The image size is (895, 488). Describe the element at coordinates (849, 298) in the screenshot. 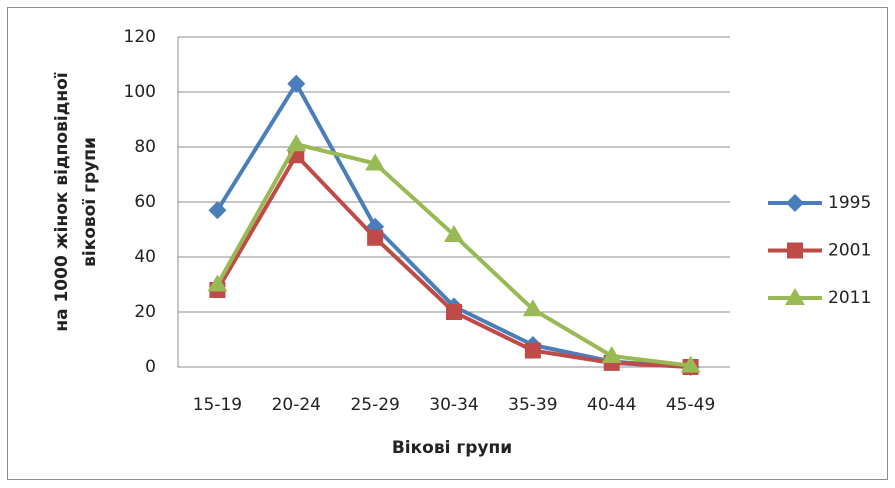

I see `legend-label: 2011` at that location.